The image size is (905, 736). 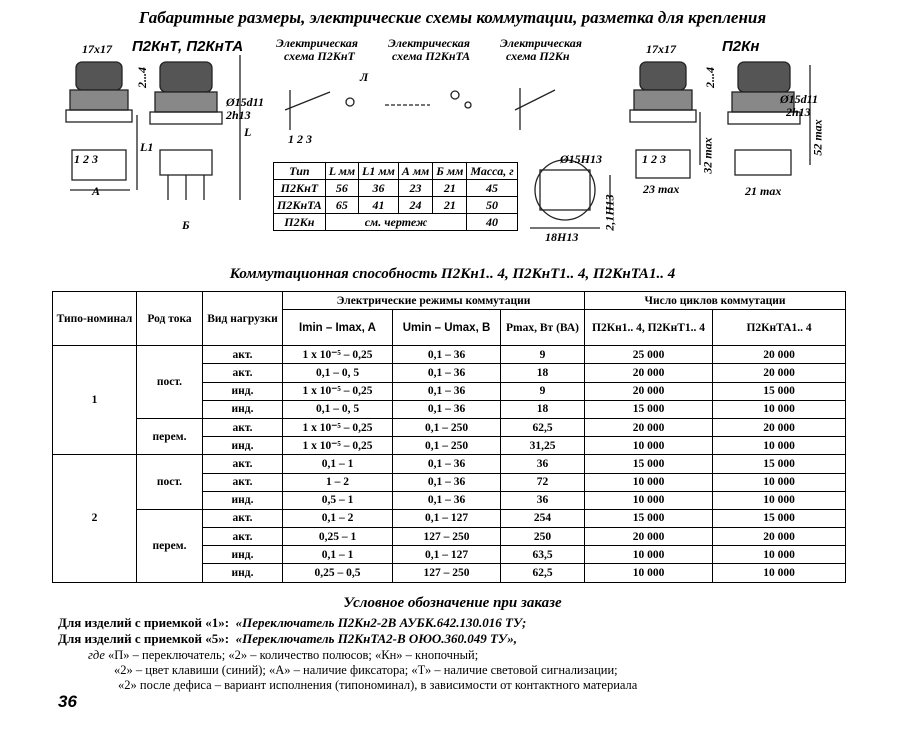 What do you see at coordinates (242, 318) in the screenshot?
I see `header-load: Вид нагрузки` at bounding box center [242, 318].